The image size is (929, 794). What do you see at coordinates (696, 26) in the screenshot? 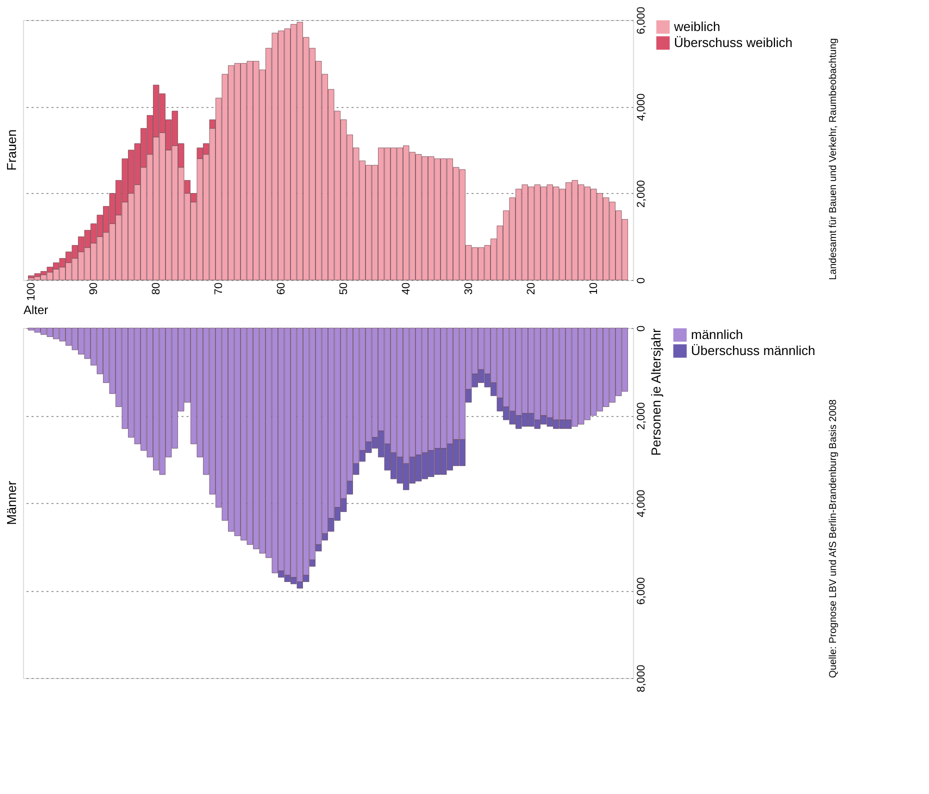
I see `legend-label: weiblich` at bounding box center [696, 26].